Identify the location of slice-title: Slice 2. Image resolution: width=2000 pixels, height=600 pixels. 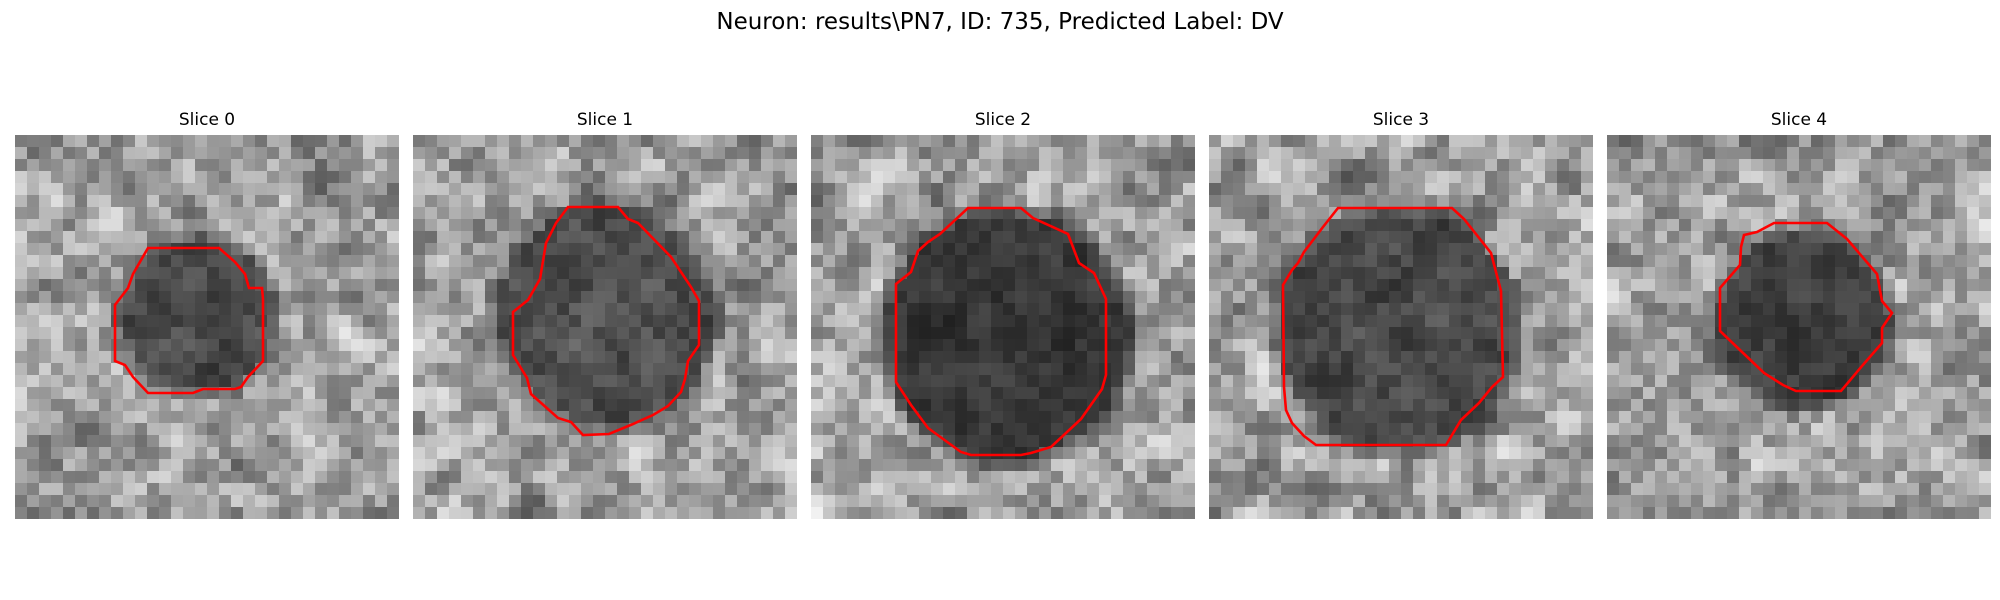
(1003, 120).